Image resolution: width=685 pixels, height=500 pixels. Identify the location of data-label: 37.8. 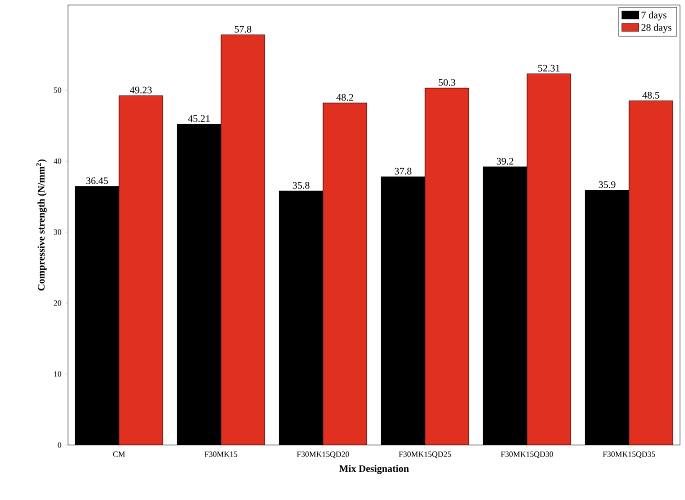
(403, 171).